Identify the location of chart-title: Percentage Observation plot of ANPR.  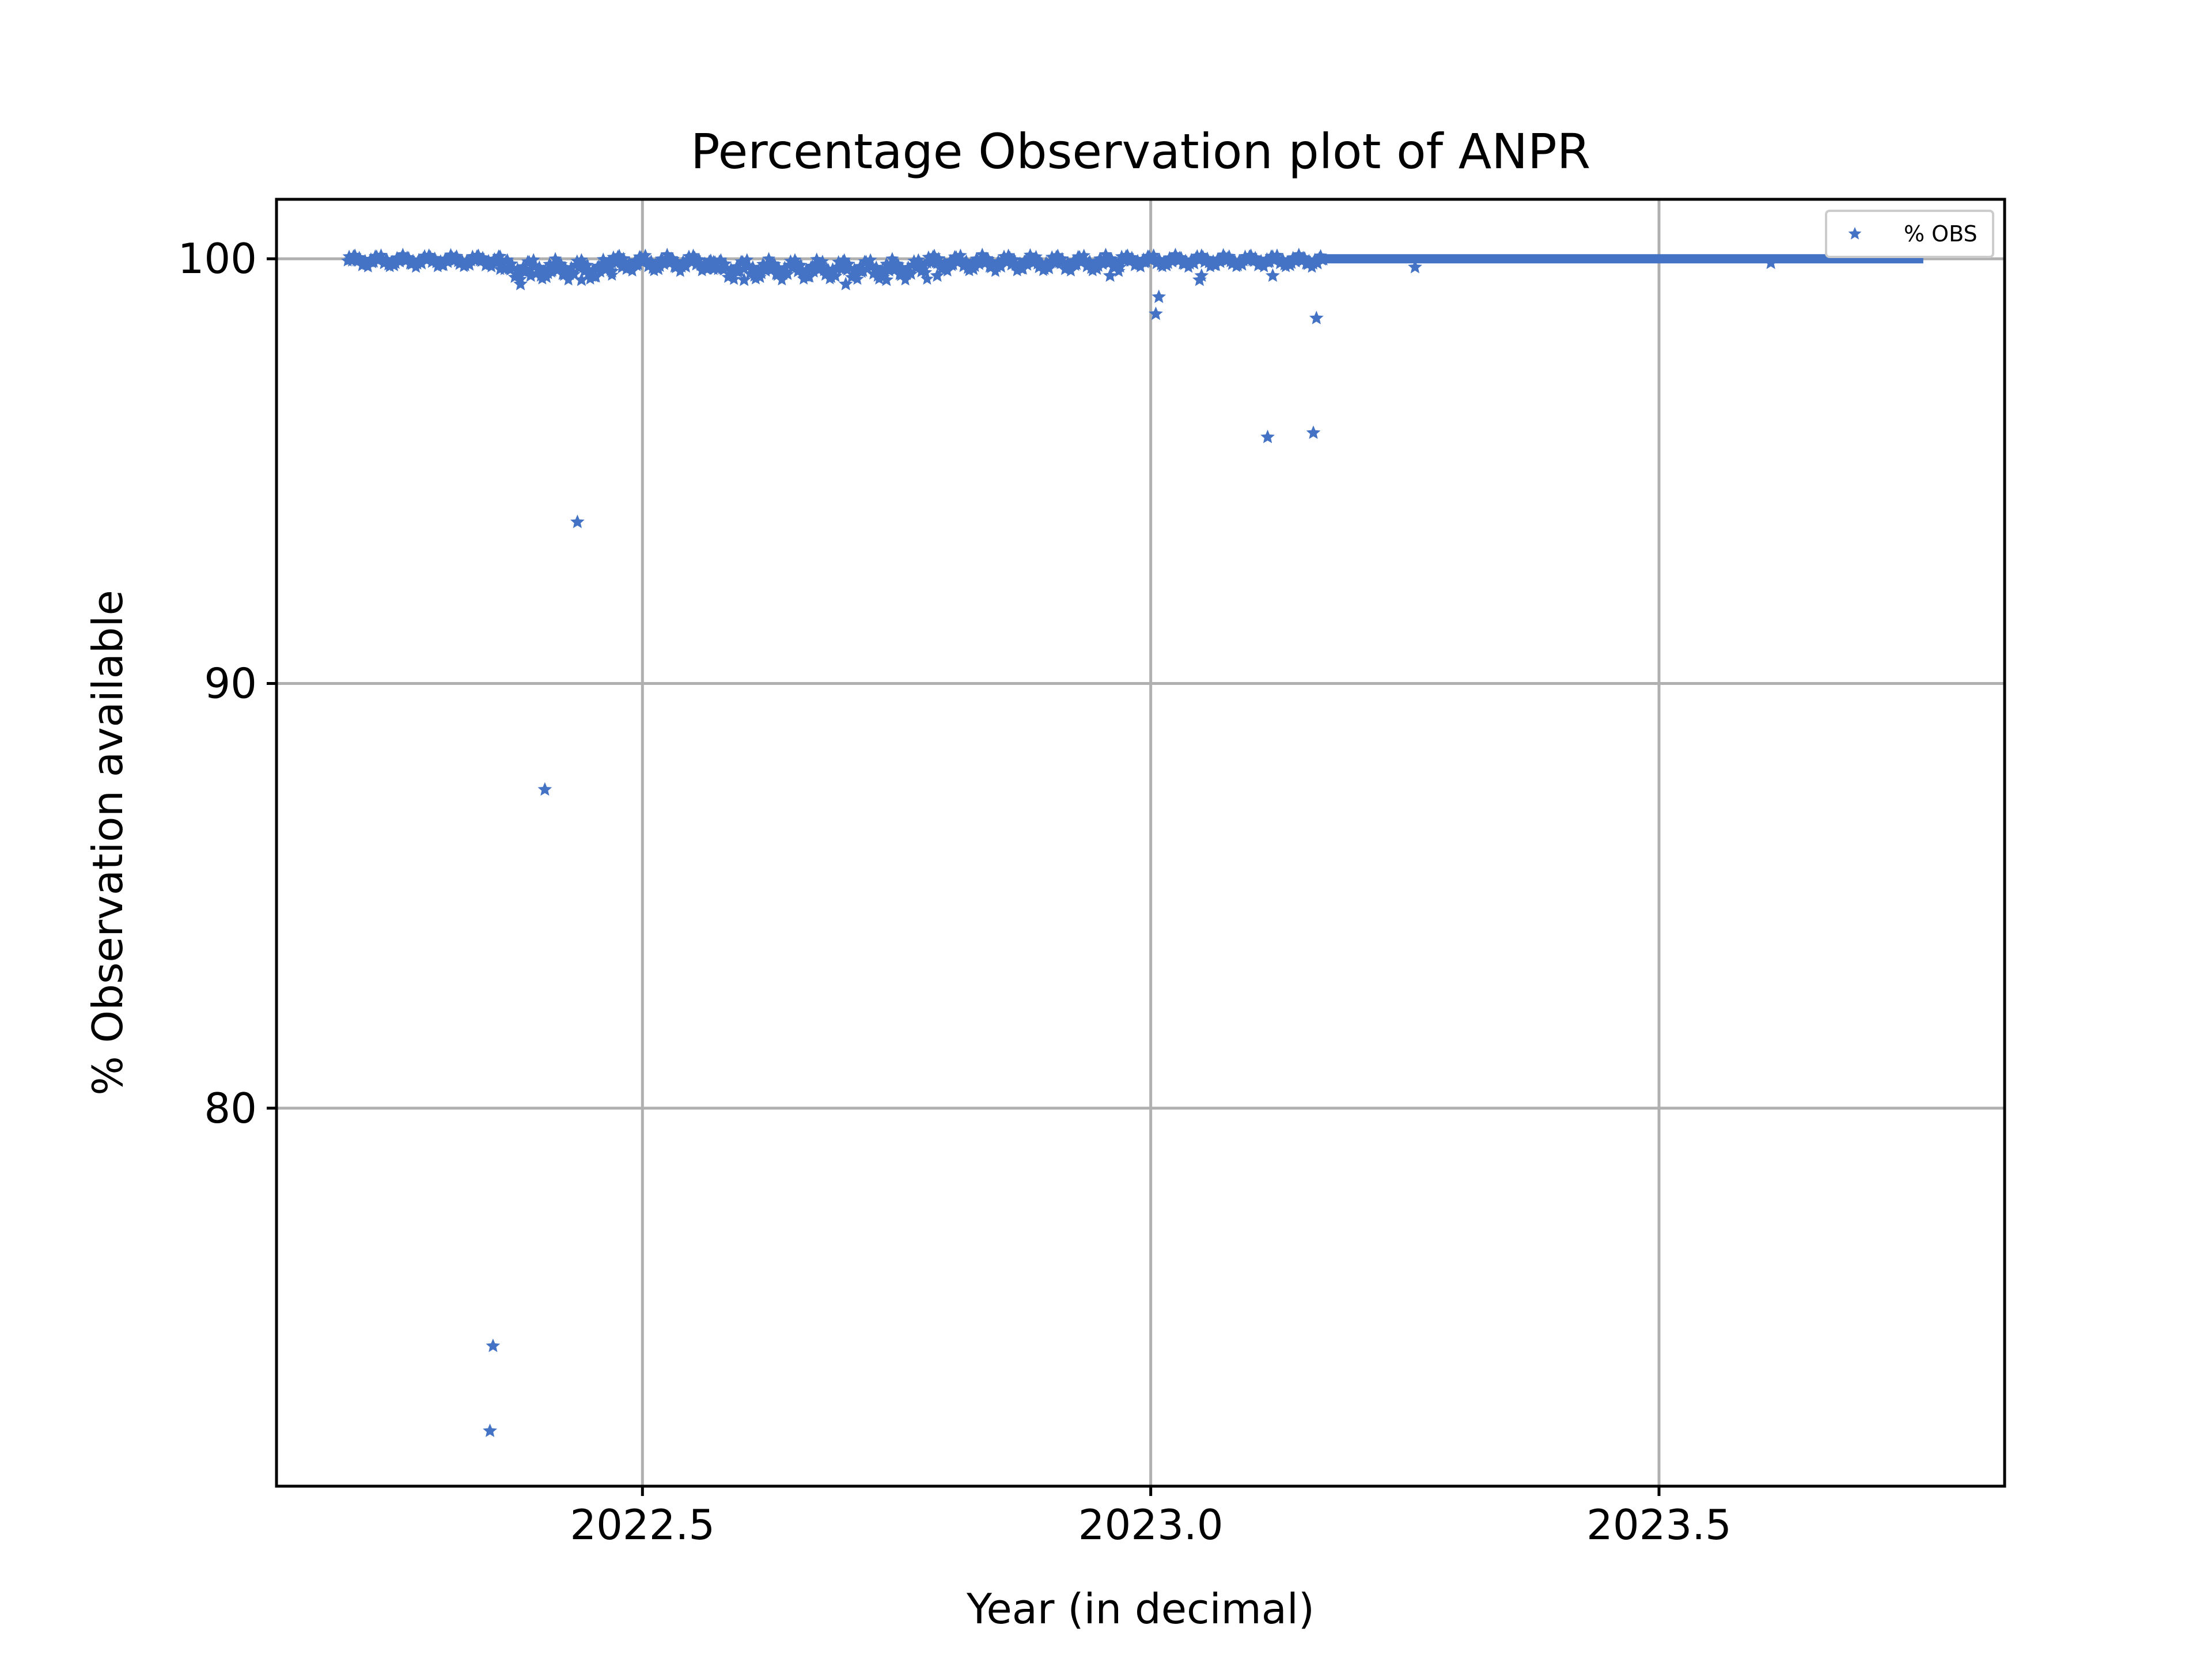
(1140, 151).